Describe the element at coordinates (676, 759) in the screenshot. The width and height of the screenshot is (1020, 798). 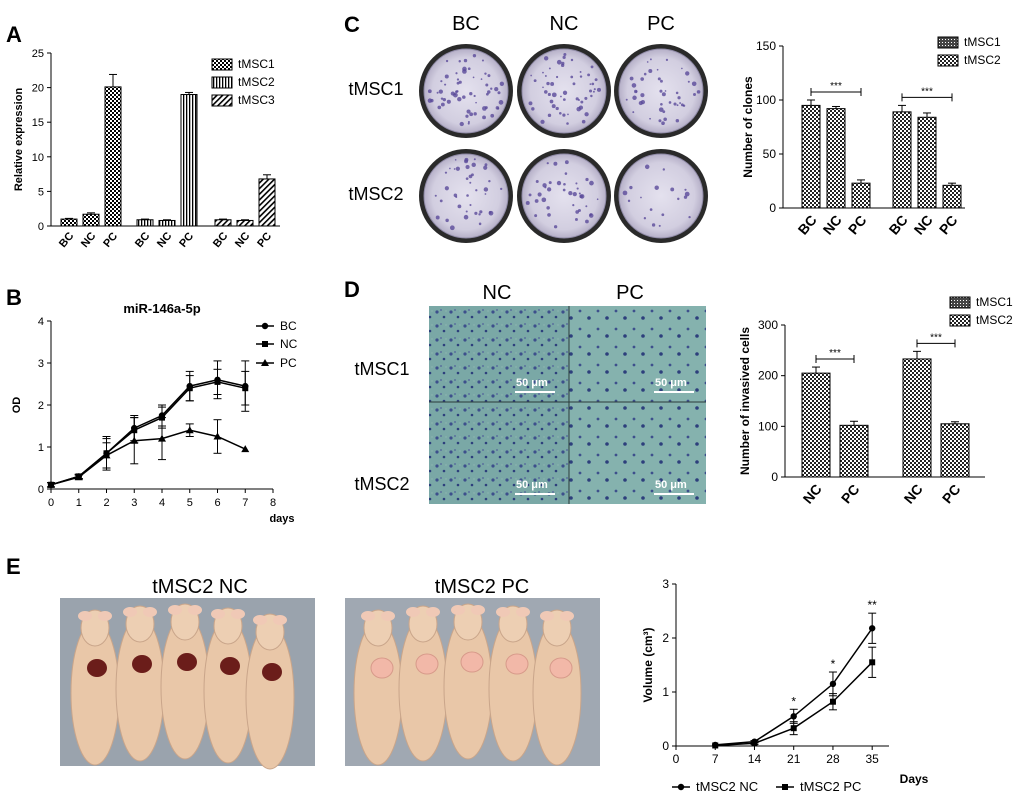
I see `x-tick-label: 0` at that location.